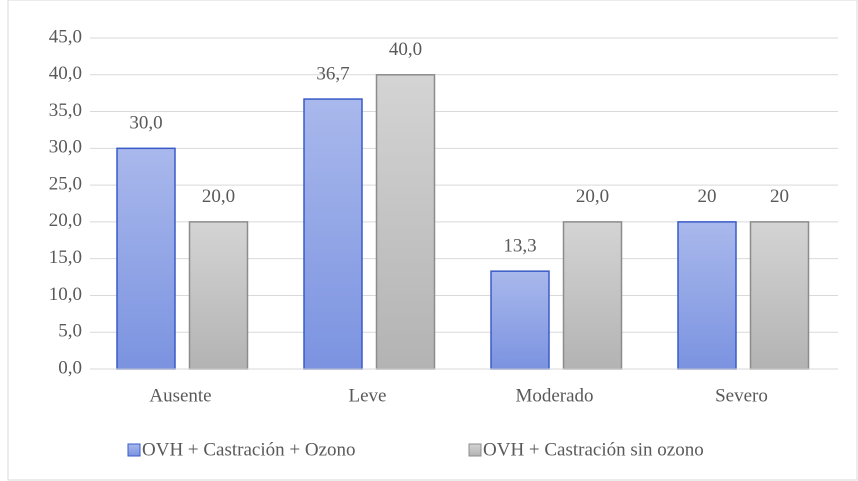 The width and height of the screenshot is (858, 481). I want to click on y-tick-label: 40,0, so click(65, 73).